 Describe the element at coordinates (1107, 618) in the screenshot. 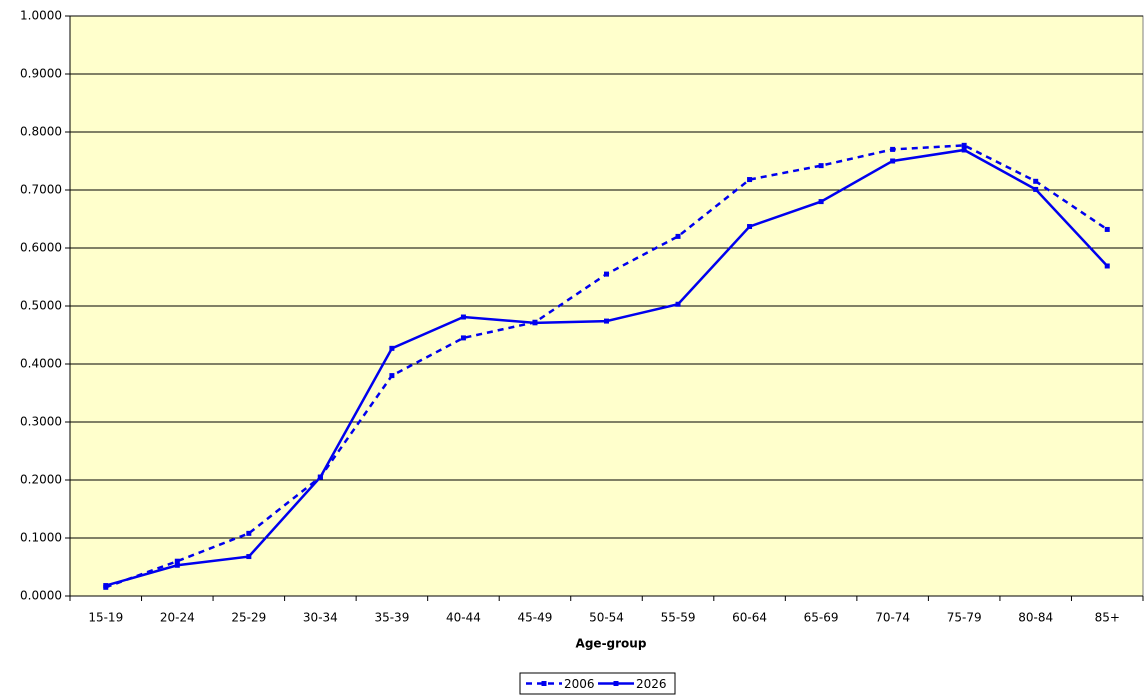

I see `x-tick-label: 85+` at that location.